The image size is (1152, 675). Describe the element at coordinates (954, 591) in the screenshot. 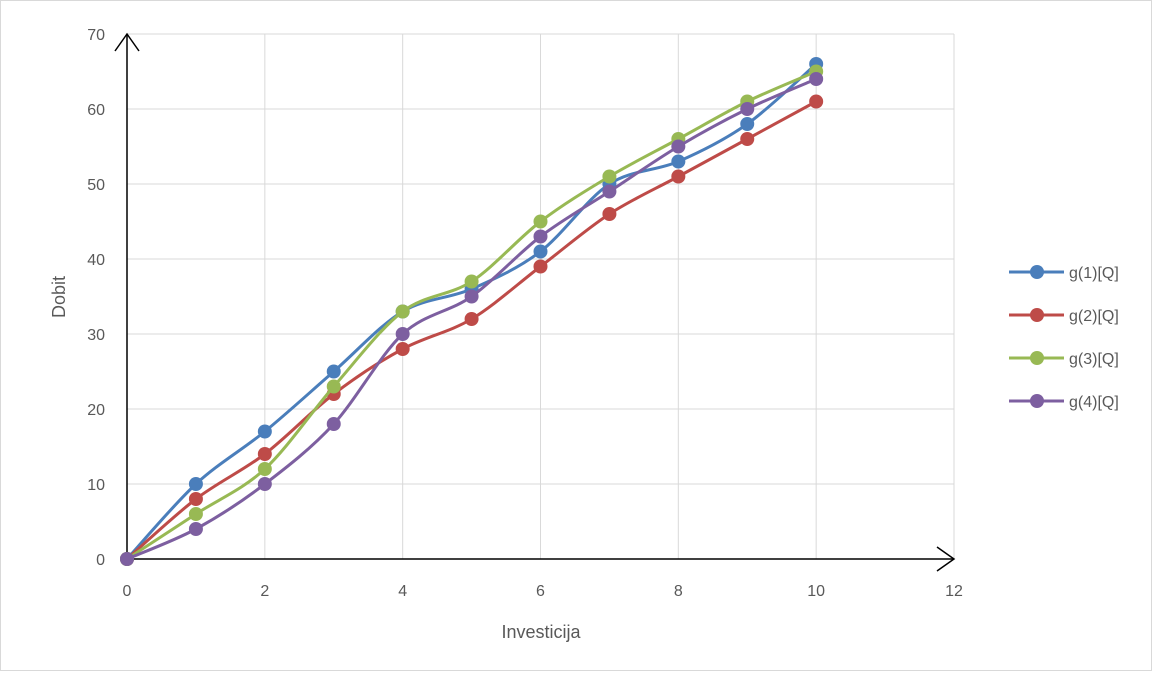

I see `x-tick-label: 12` at that location.